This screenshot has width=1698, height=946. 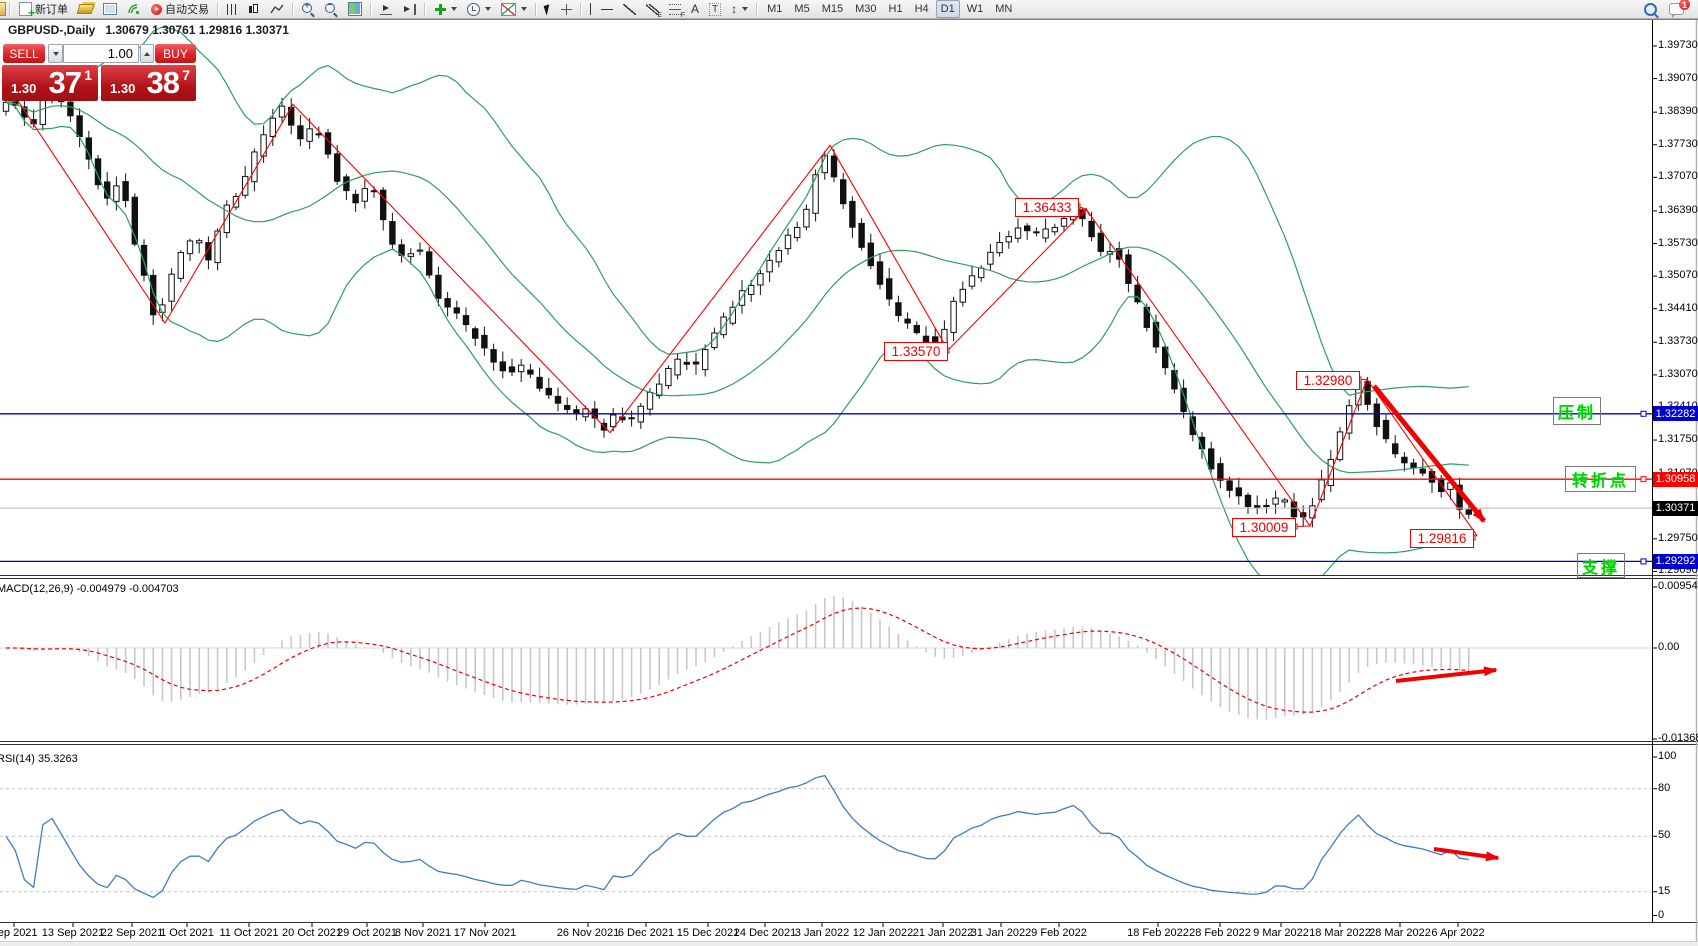 What do you see at coordinates (916, 351) in the screenshot?
I see `price-callout-1.33570: 1.33570` at bounding box center [916, 351].